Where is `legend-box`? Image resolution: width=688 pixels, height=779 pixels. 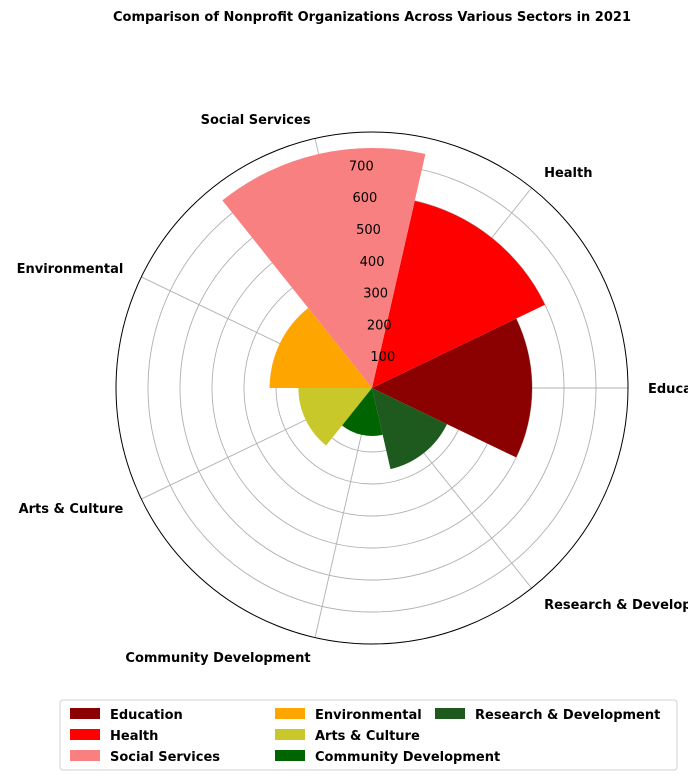
legend-box is located at coordinates (368, 735).